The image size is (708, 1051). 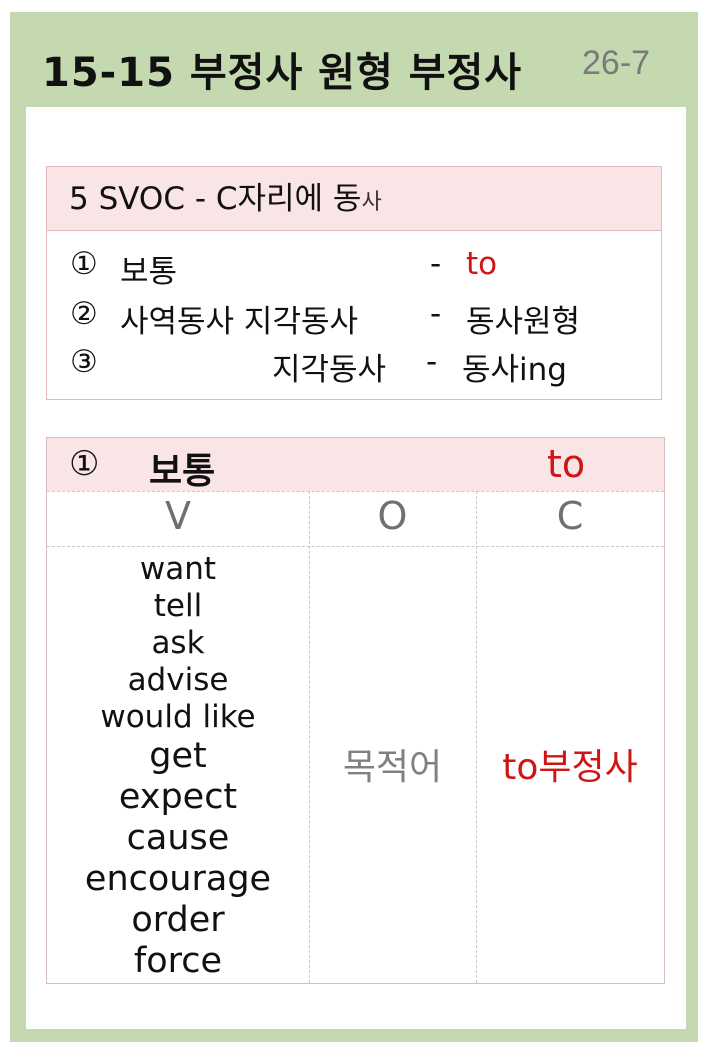 What do you see at coordinates (566, 464) in the screenshot?
I see `table-heading-to: to` at bounding box center [566, 464].